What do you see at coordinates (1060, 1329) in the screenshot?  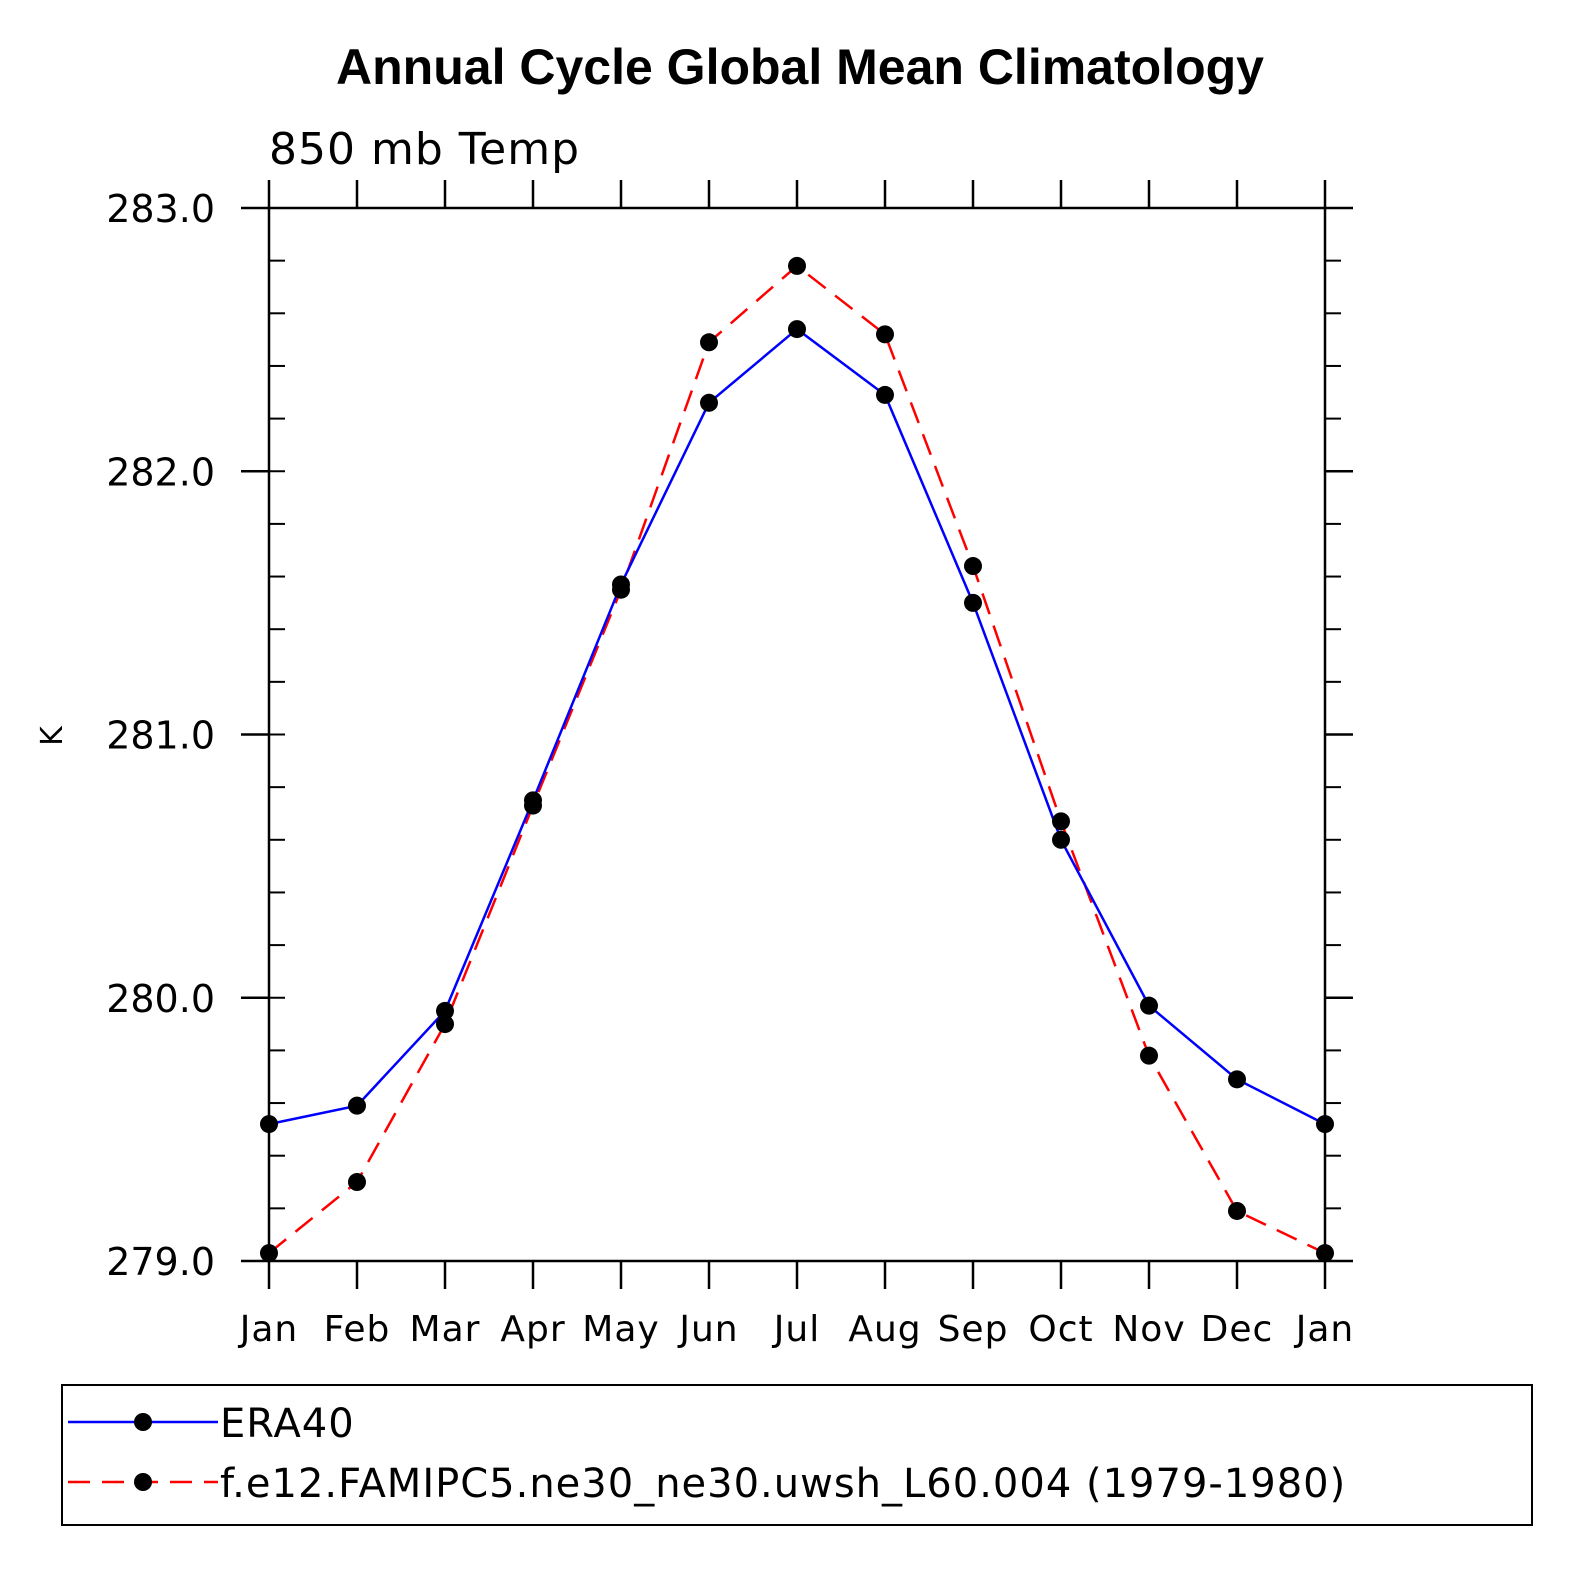 I see `x-tick-label: Oct` at bounding box center [1060, 1329].